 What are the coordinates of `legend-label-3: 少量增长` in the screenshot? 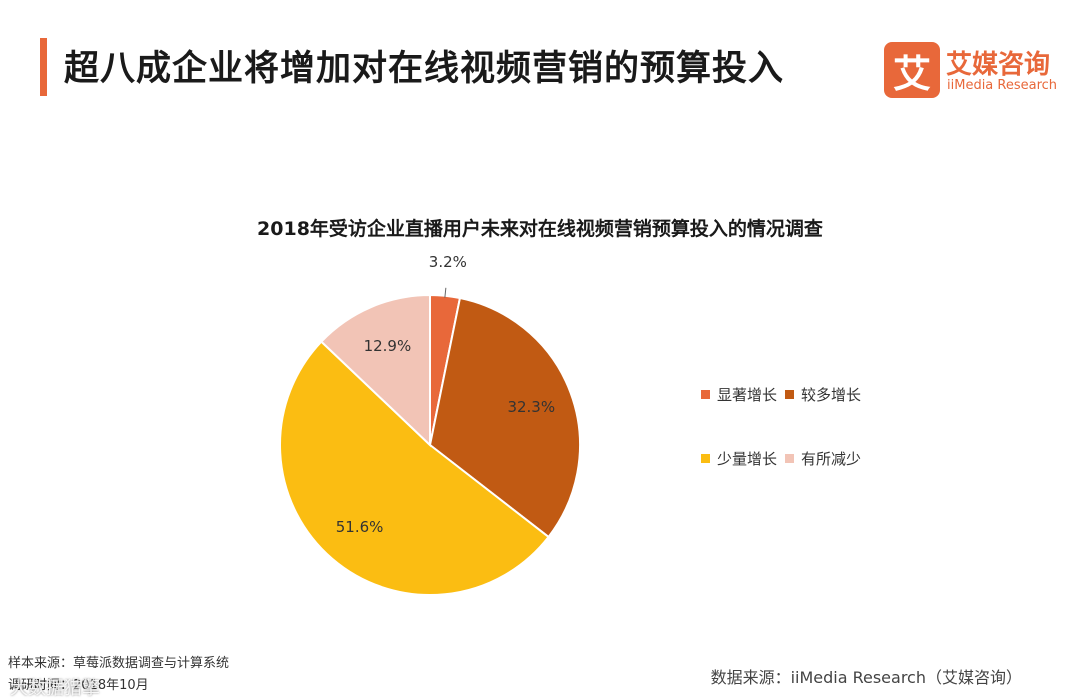 It's located at (747, 459).